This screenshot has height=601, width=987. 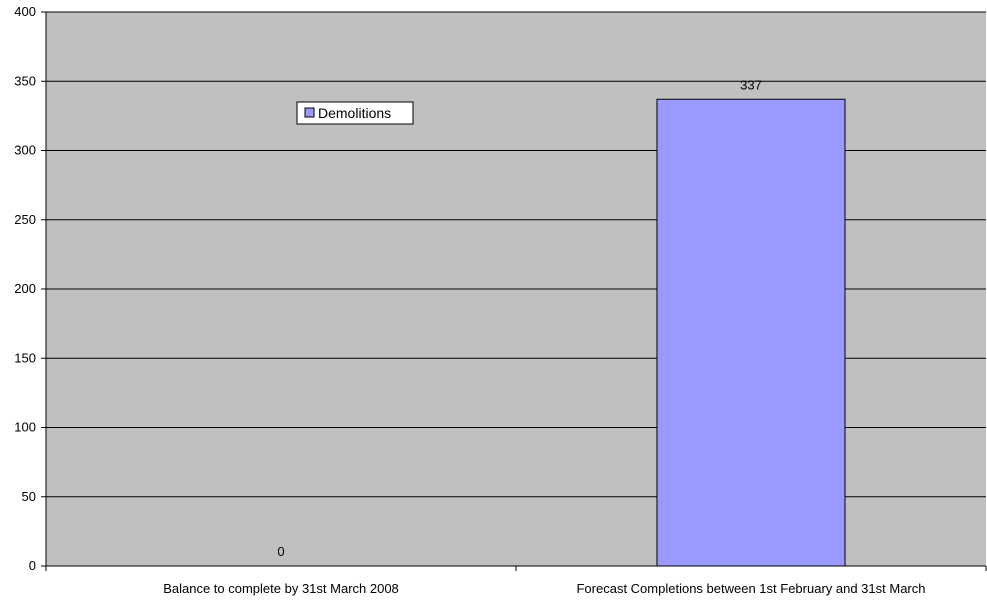 I want to click on legend-label: Demolitions, so click(x=354, y=113).